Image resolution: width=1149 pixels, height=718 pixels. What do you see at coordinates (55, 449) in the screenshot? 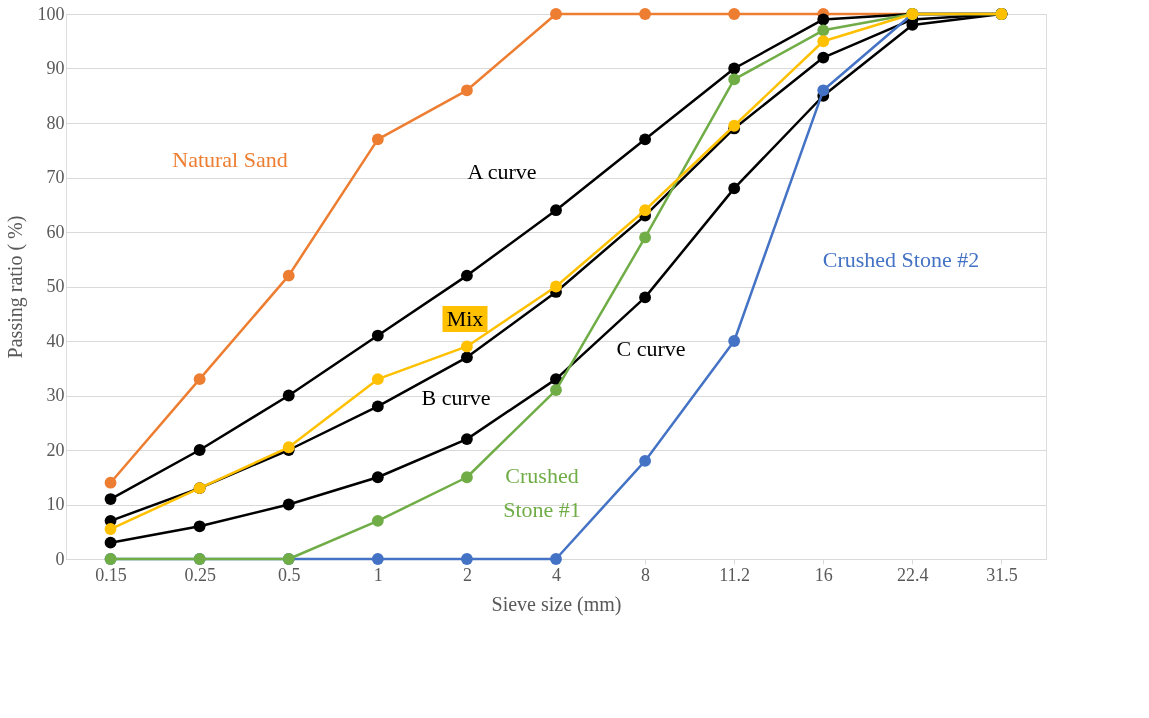
I see `y-tick-label: 20` at bounding box center [55, 449].